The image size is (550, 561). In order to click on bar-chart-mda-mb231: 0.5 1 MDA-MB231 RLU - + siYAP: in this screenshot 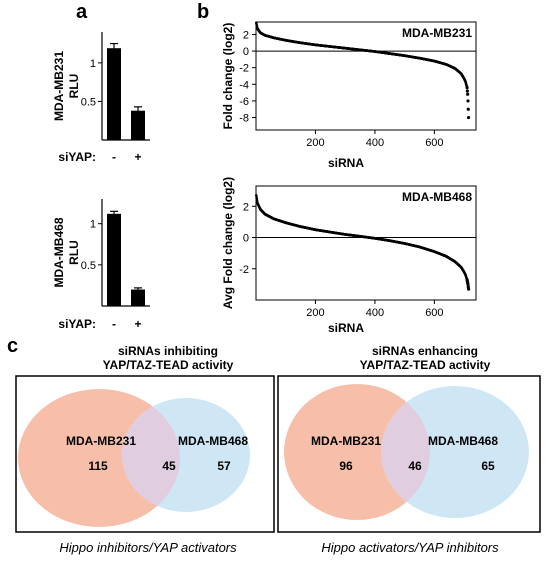, I will do `click(101, 98)`.